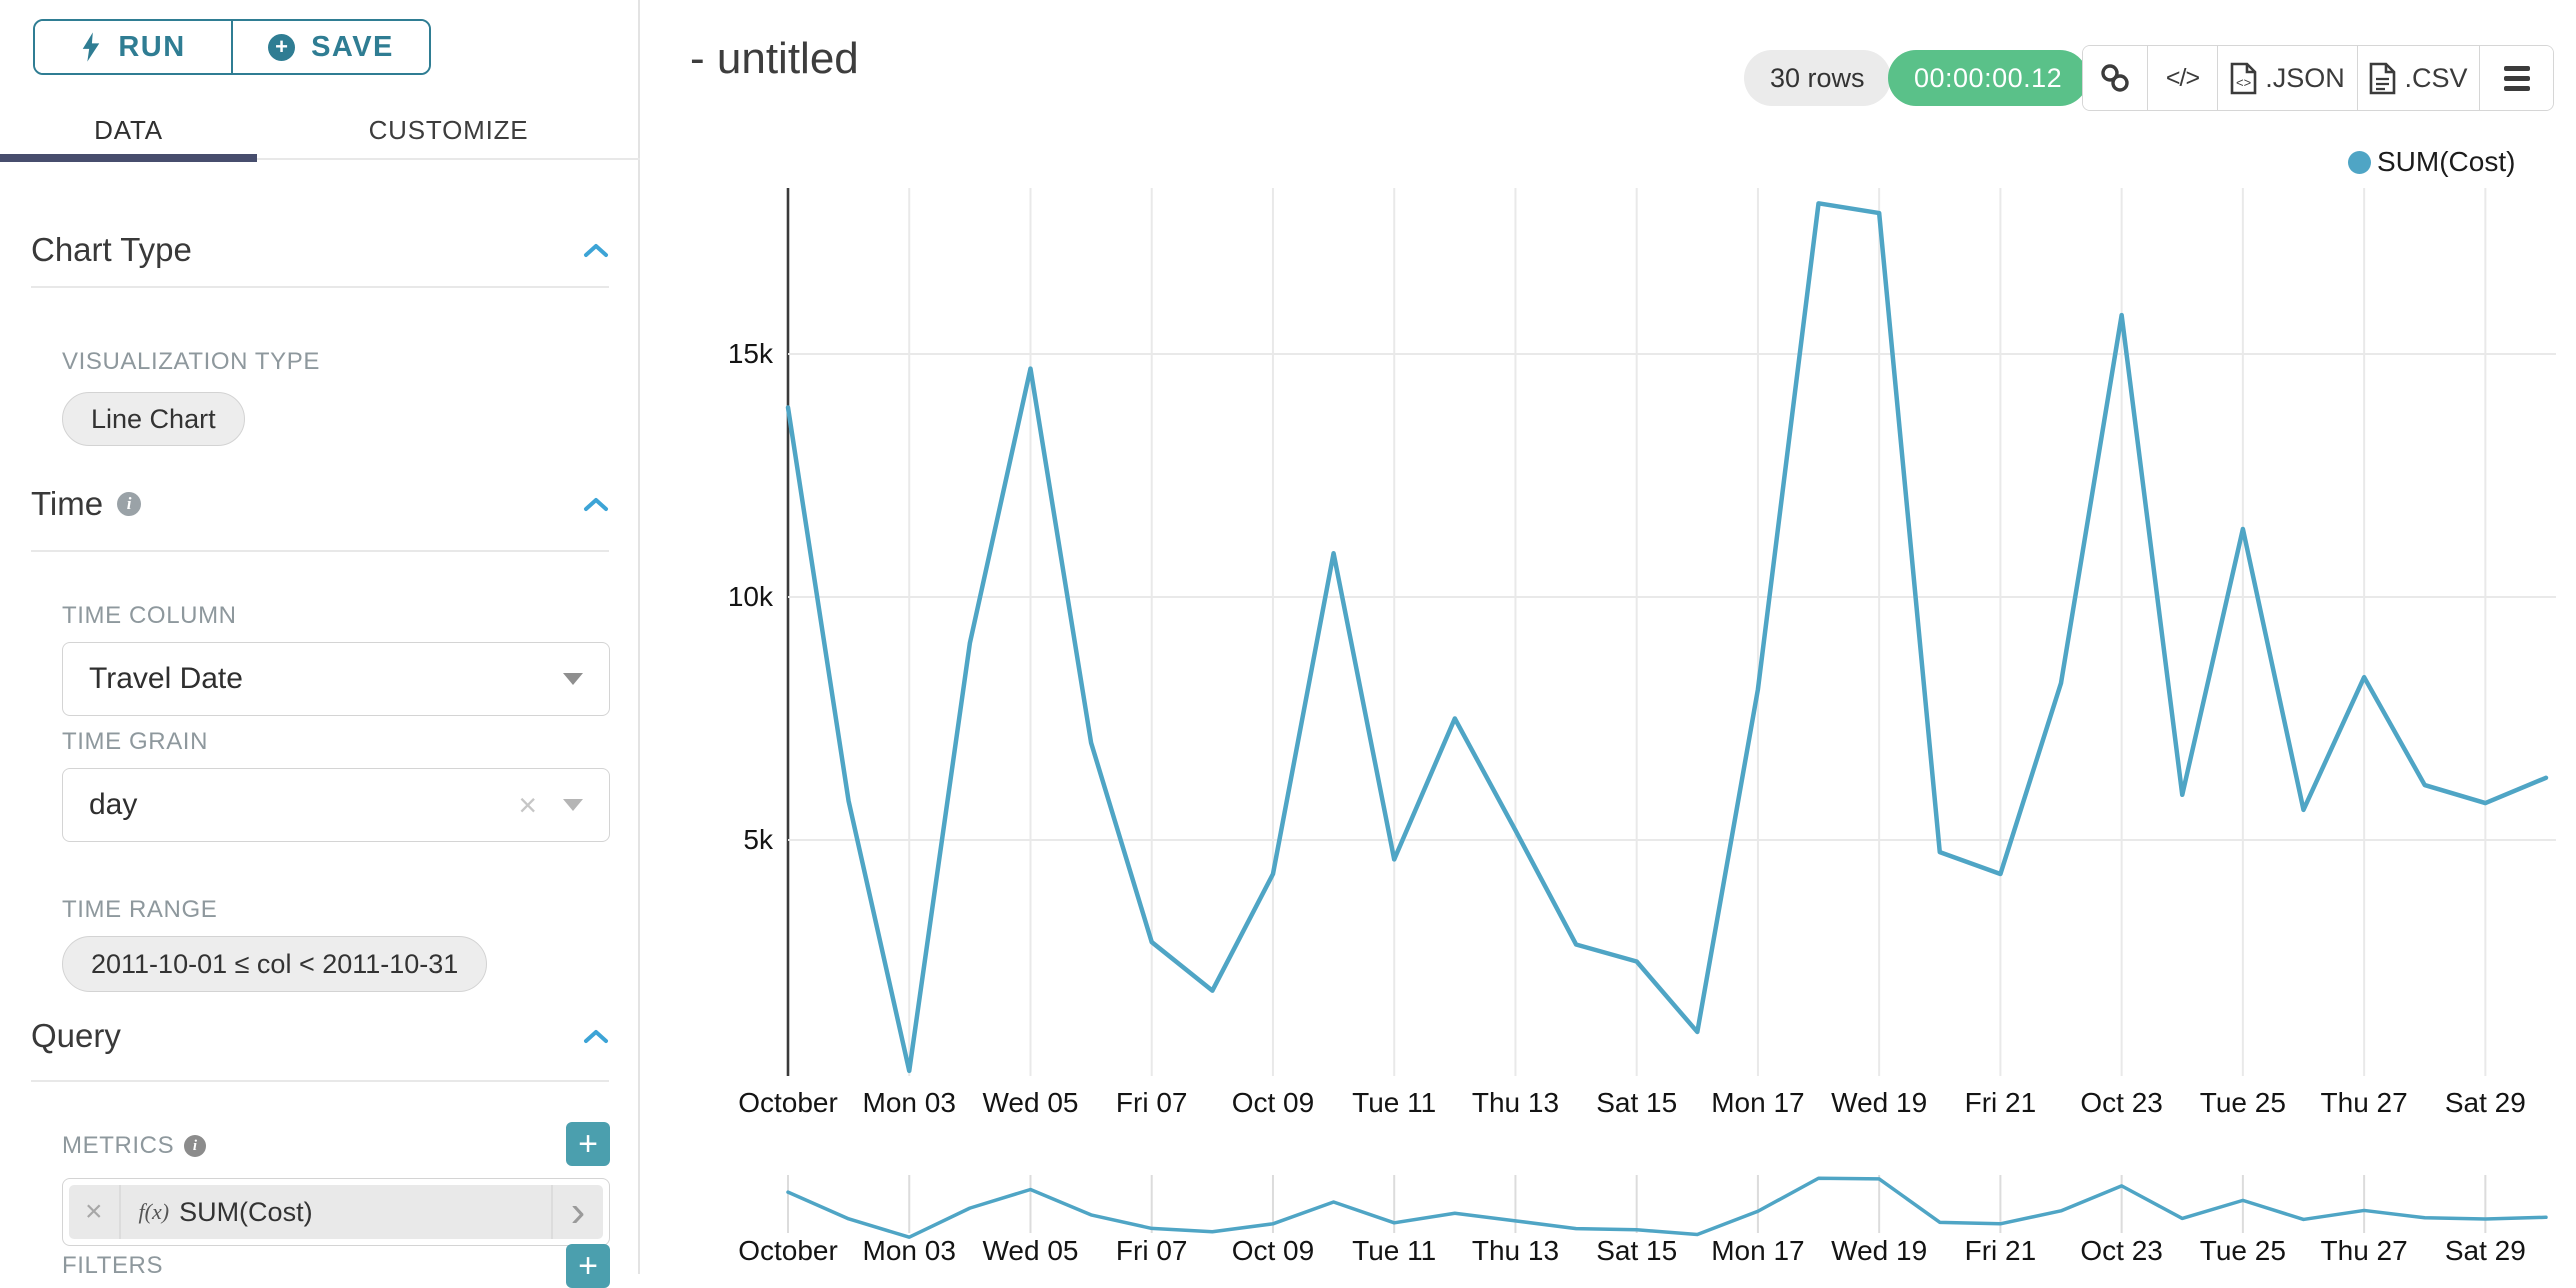 This screenshot has height=1288, width=2576. I want to click on lightning-bolt-icon, so click(91, 47).